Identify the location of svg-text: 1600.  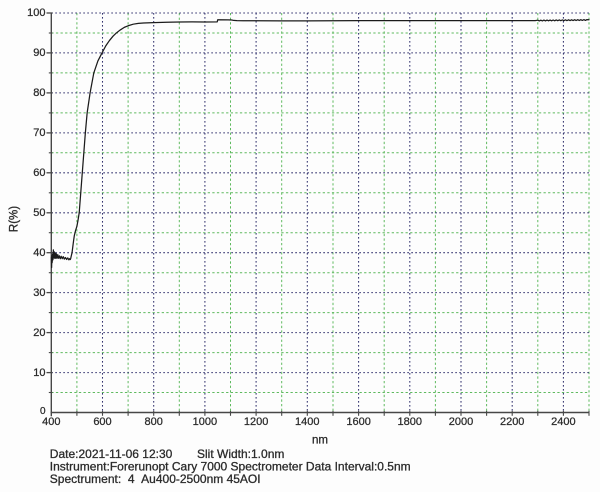
(358, 422).